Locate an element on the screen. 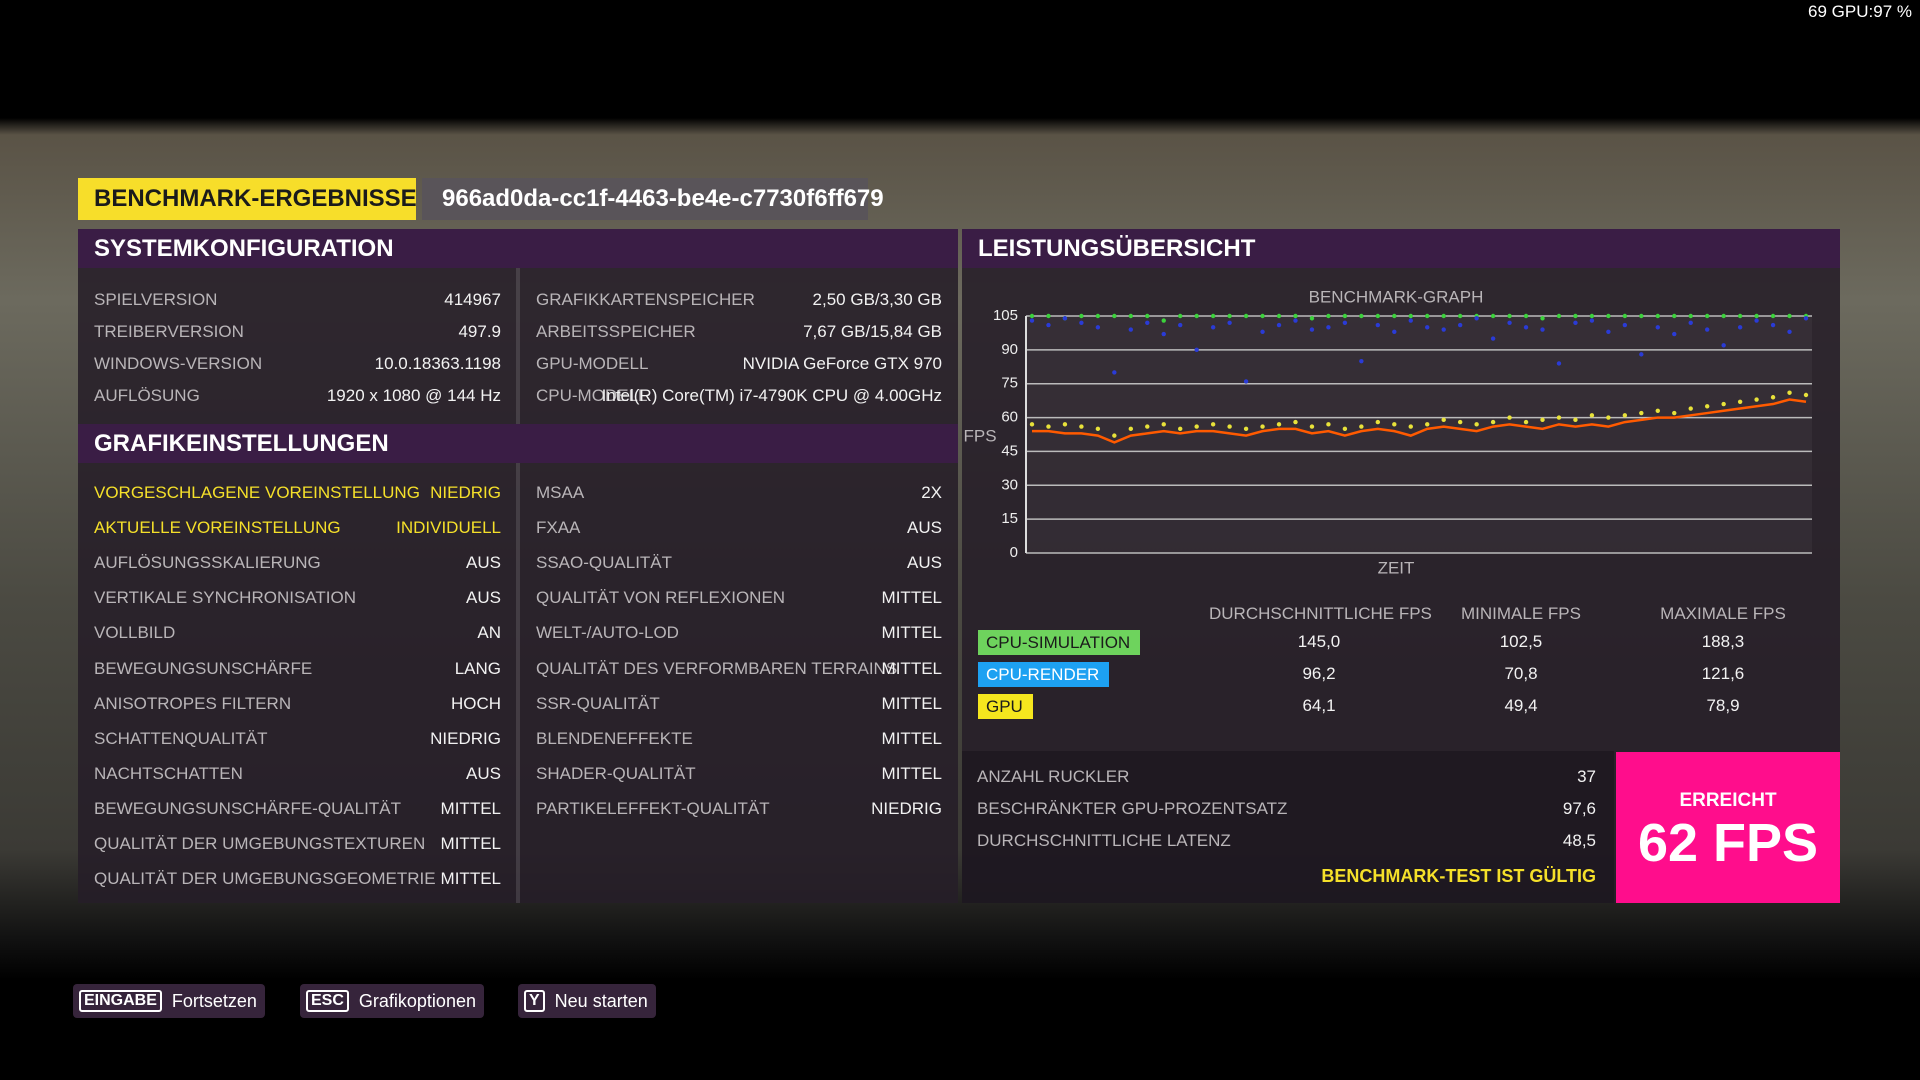  y-tick-label: 15 is located at coordinates (1009, 518).